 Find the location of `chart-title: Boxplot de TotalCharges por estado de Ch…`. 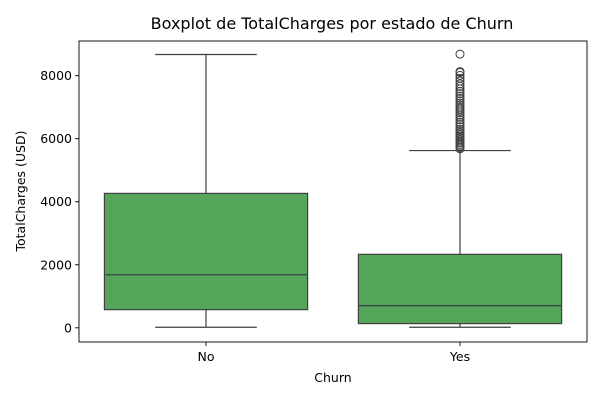

chart-title: Boxplot de TotalCharges por estado de Ch… is located at coordinates (332, 23).